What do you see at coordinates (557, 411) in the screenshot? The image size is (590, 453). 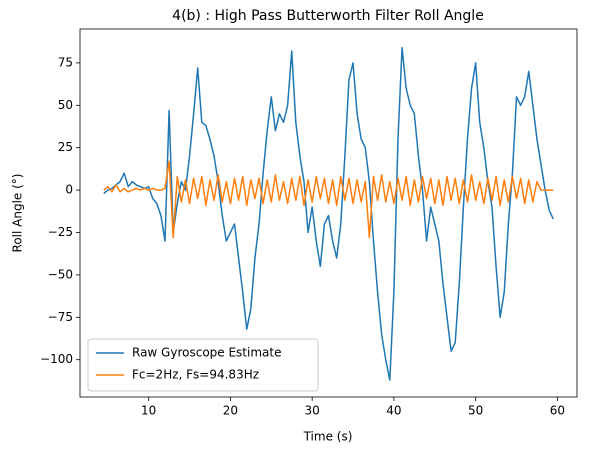 I see `x-tick-label: 60` at bounding box center [557, 411].